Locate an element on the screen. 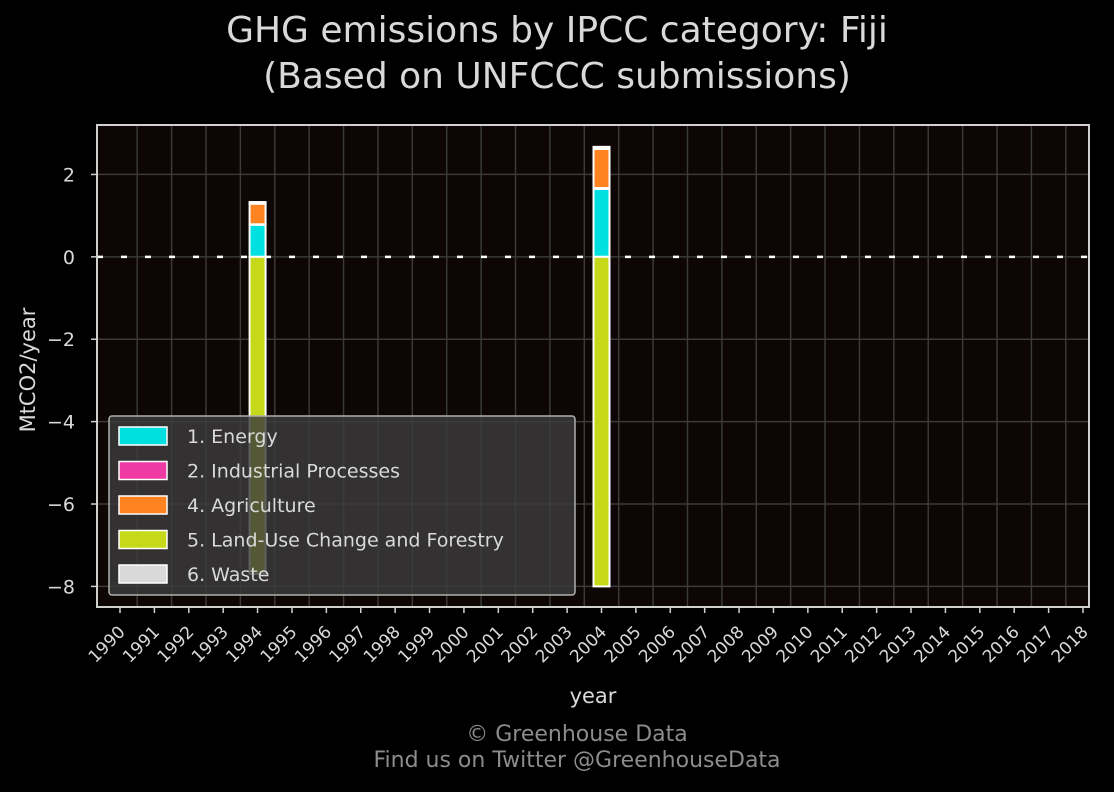 This screenshot has height=792, width=1114. x-tick-label: 1996 is located at coordinates (313, 644).